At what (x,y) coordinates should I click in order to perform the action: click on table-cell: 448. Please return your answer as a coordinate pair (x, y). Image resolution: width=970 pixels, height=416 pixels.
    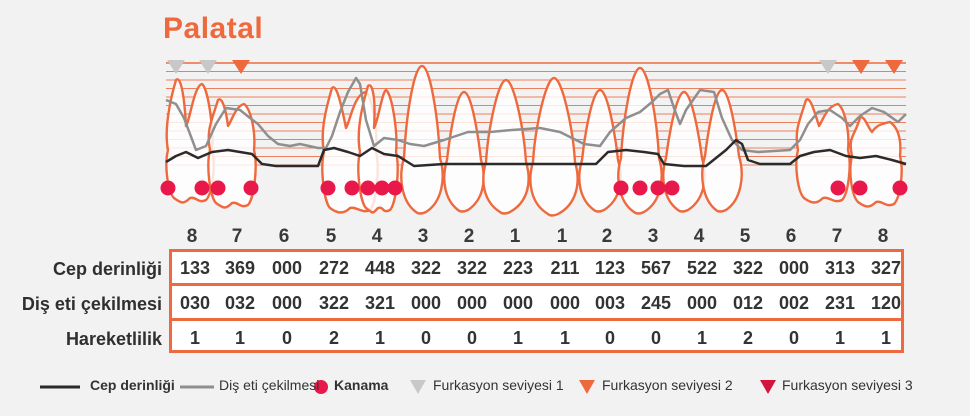
    Looking at the image, I should click on (380, 268).